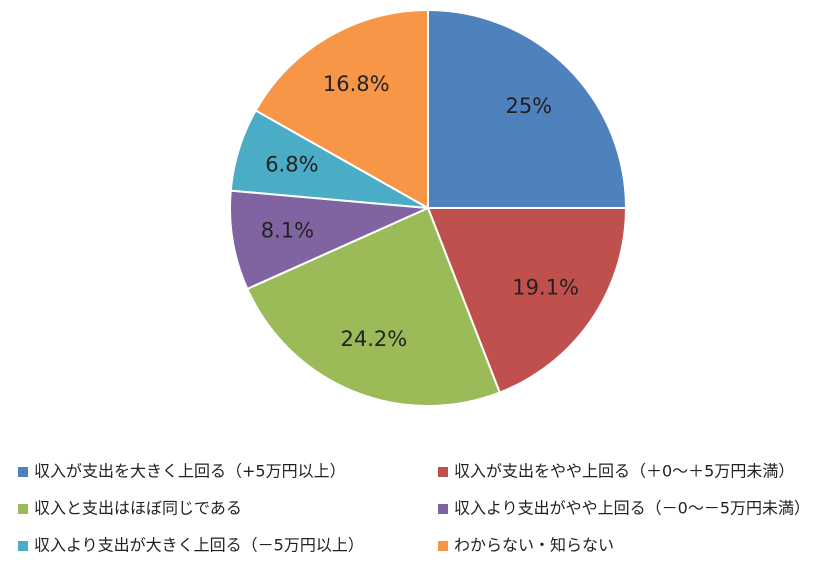 The height and width of the screenshot is (564, 840). I want to click on data-label: 6.8%, so click(291, 165).